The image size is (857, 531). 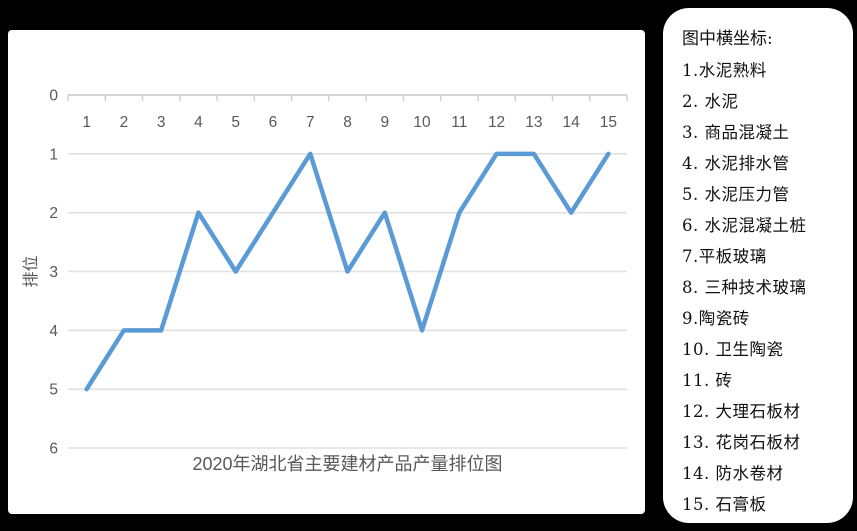 I want to click on svg-text: 10, so click(x=422, y=122).